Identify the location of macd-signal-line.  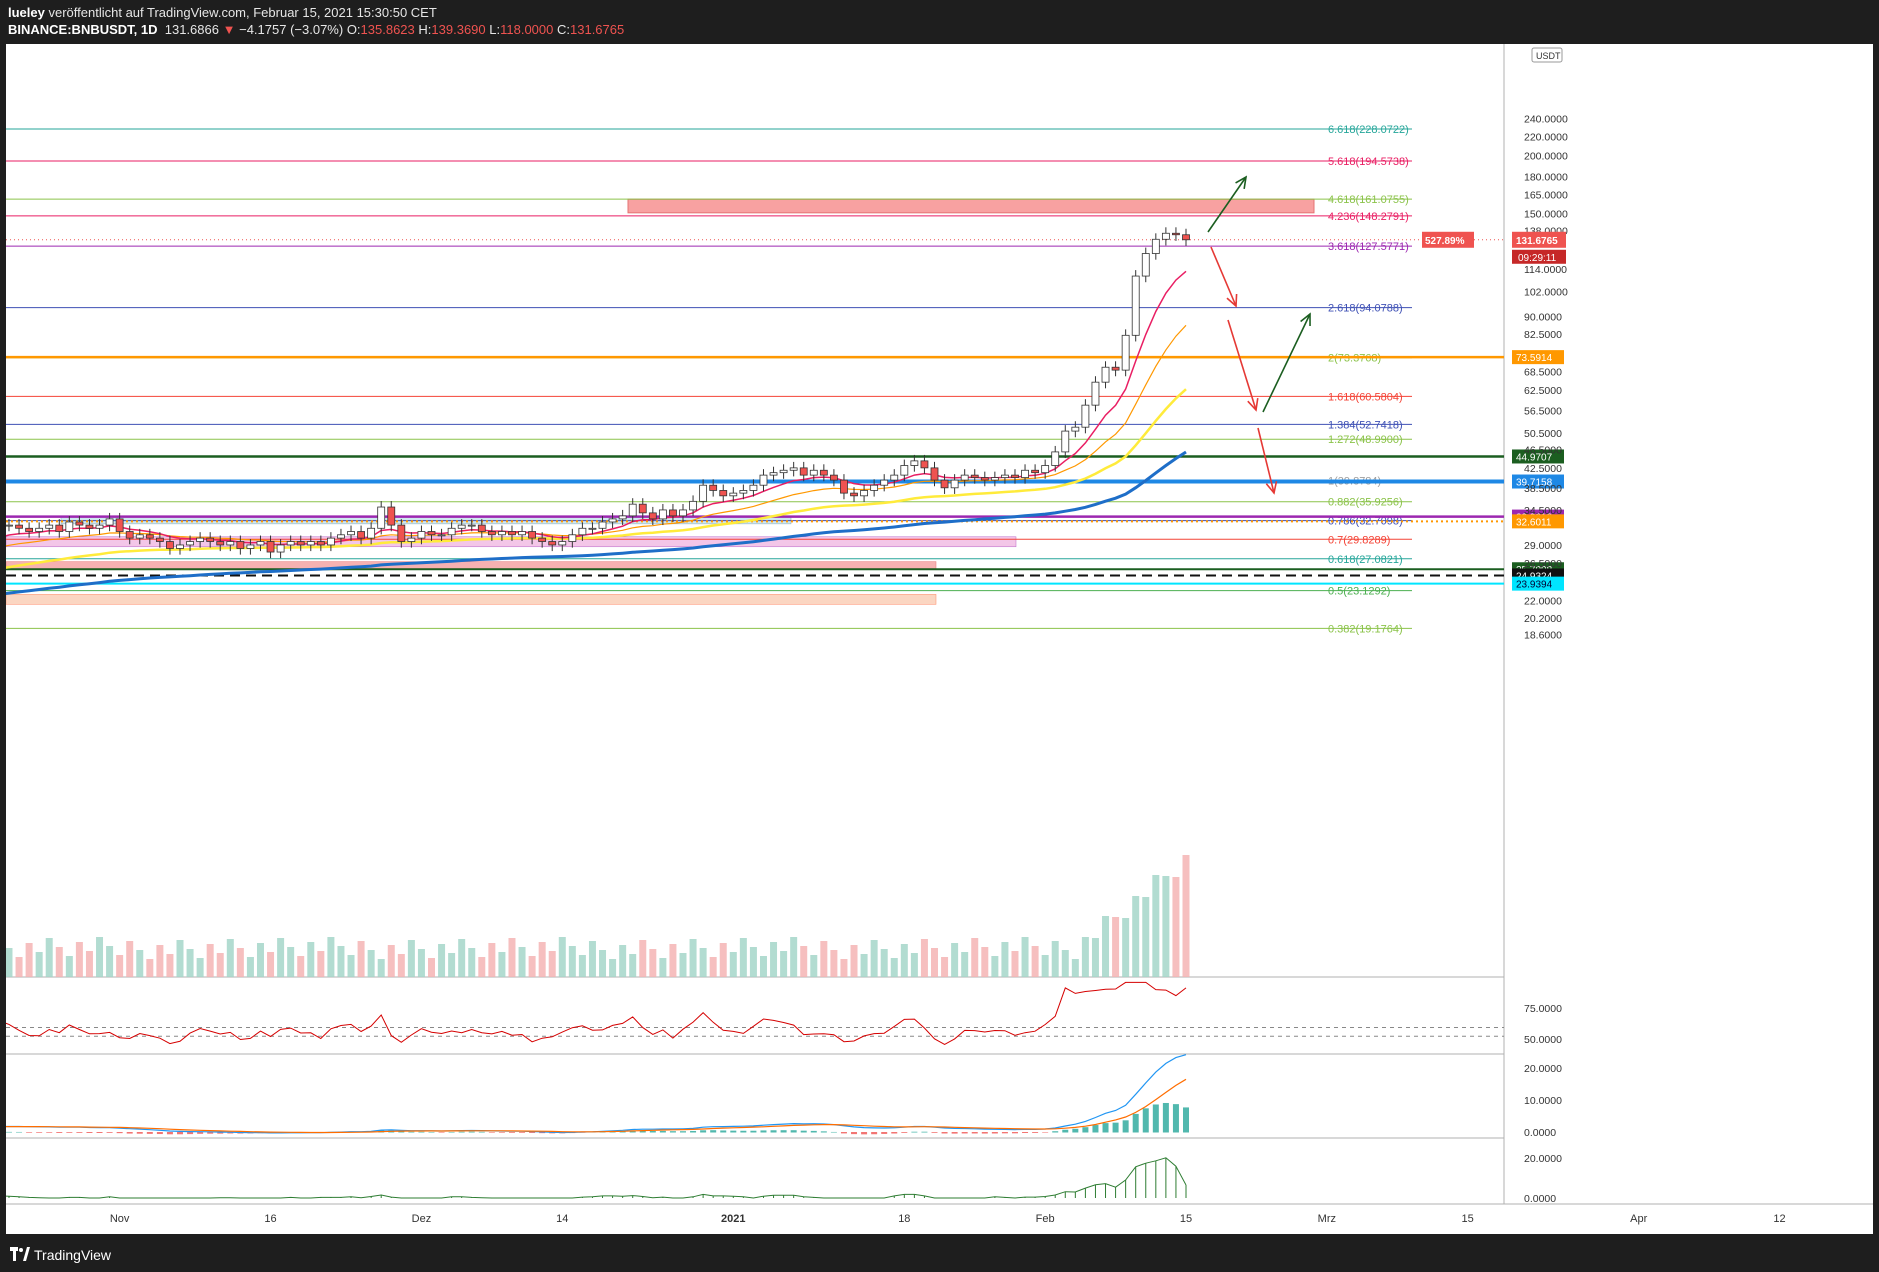
(596, 1106).